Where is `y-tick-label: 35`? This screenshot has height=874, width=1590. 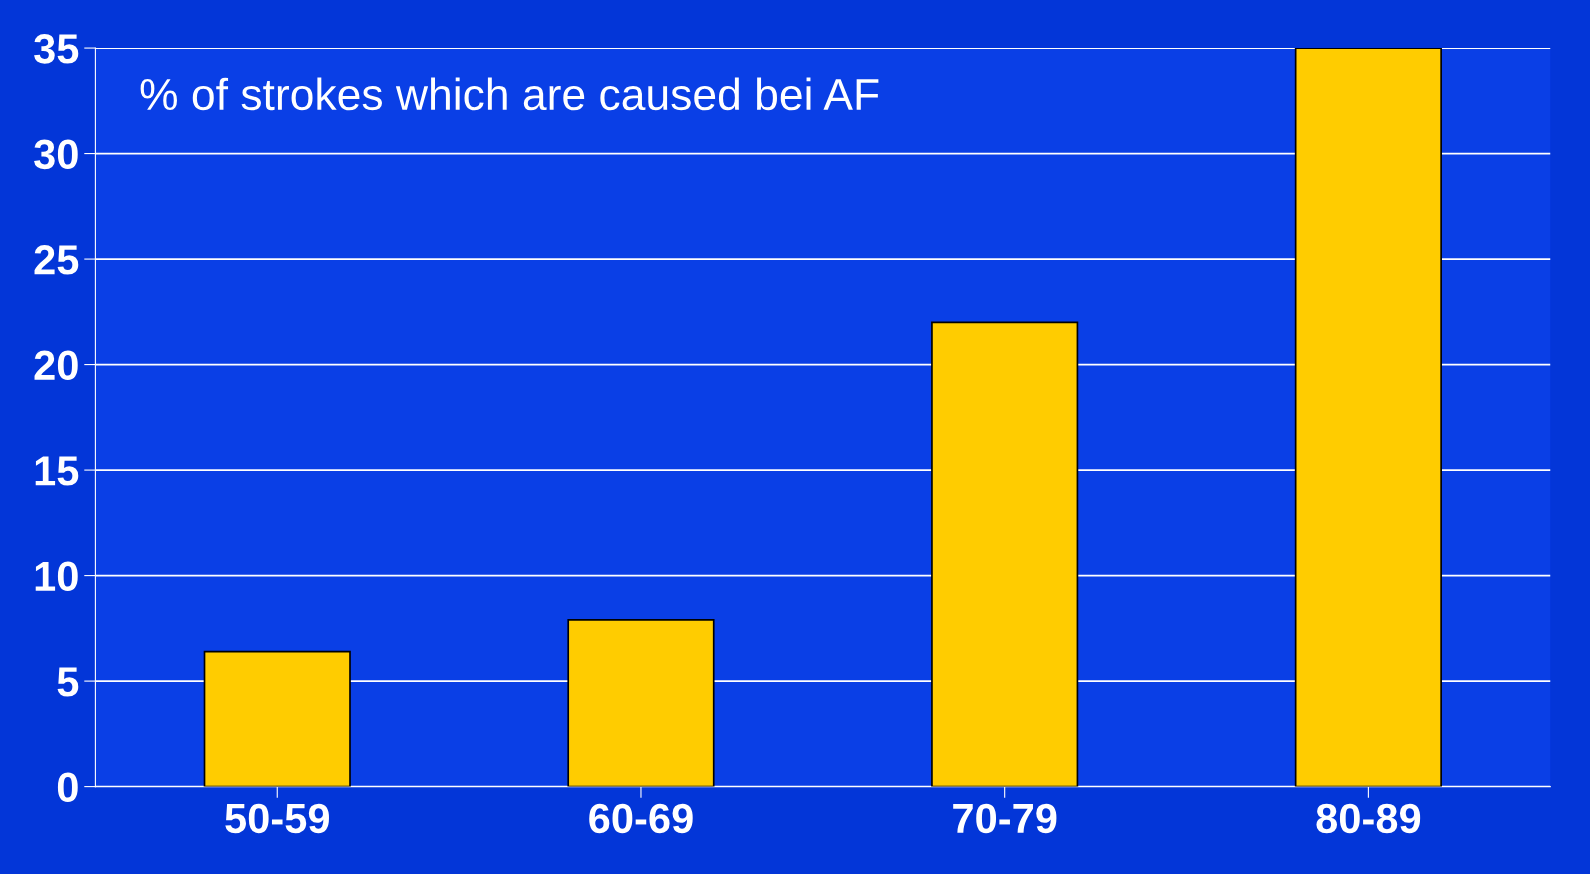
y-tick-label: 35 is located at coordinates (56, 49).